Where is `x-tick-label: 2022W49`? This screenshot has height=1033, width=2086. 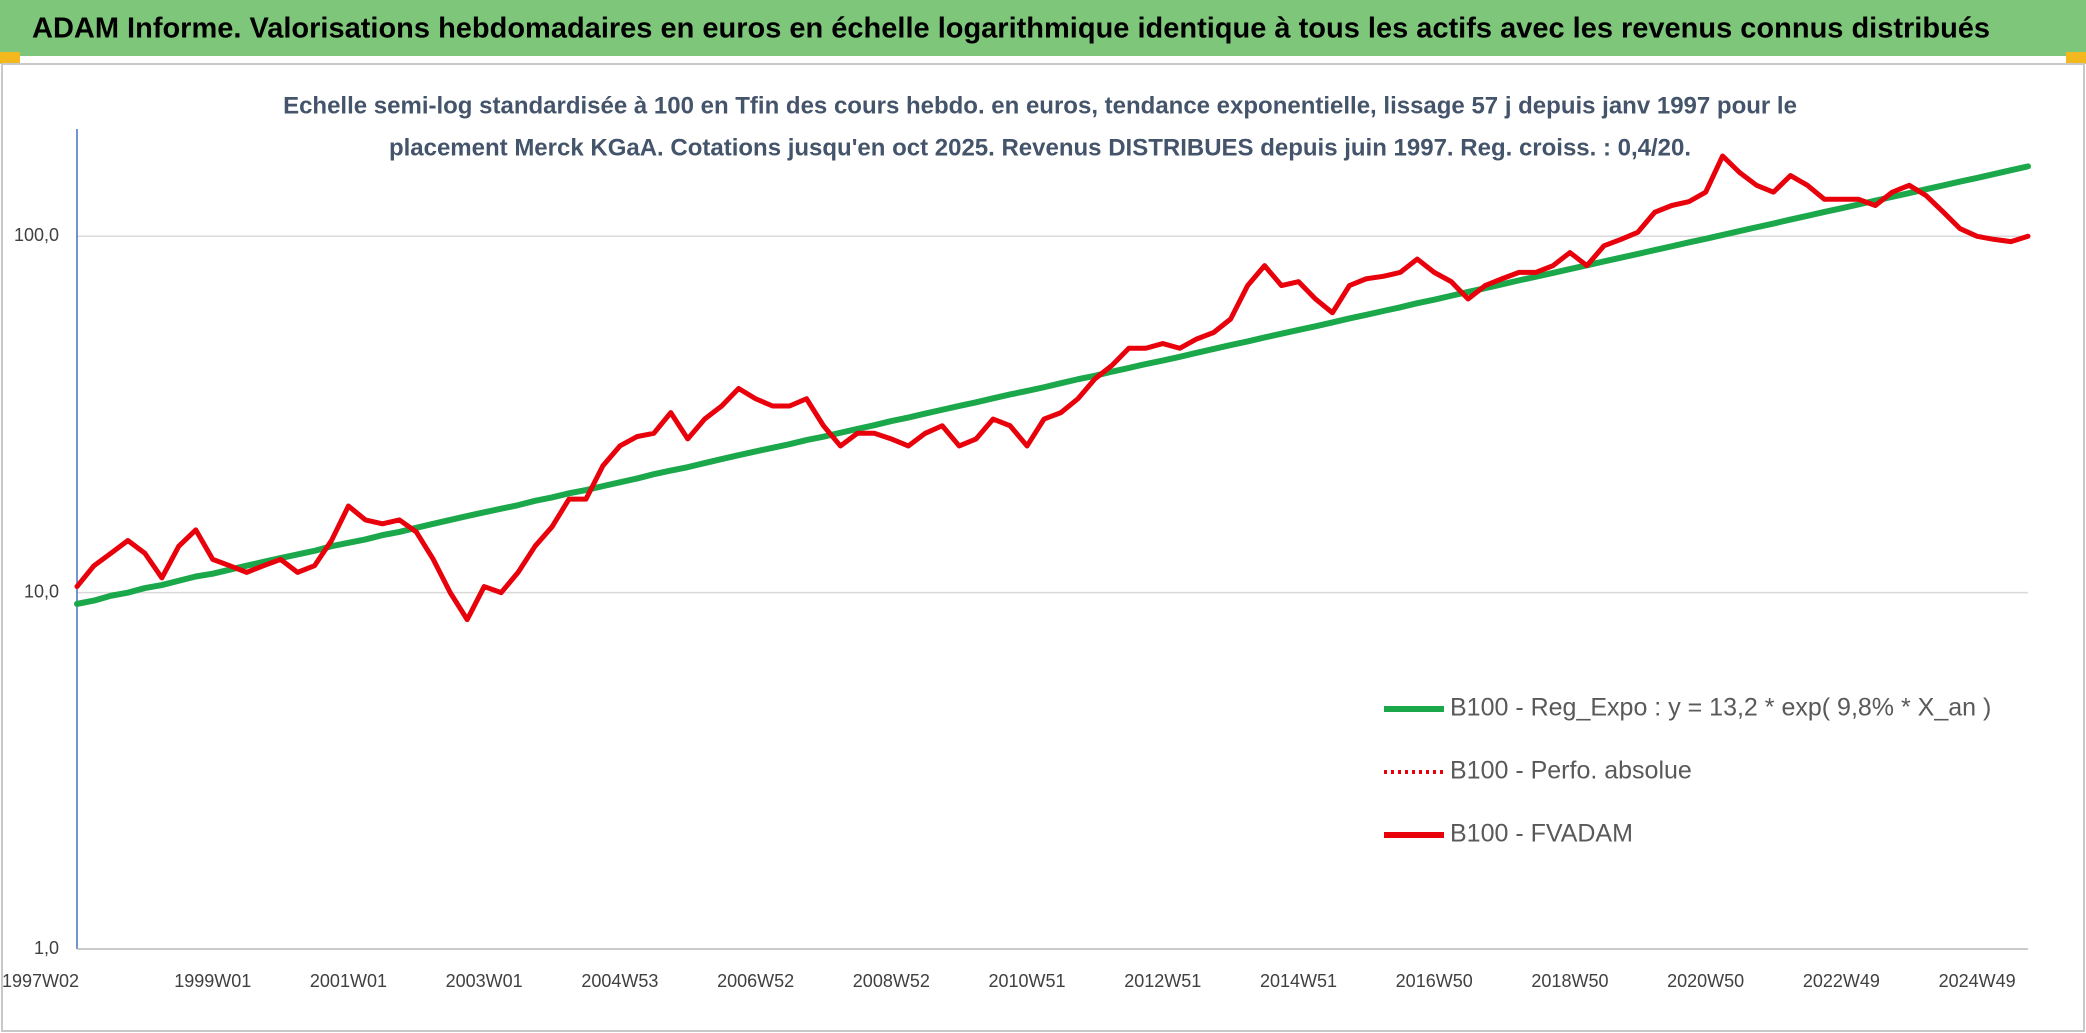 x-tick-label: 2022W49 is located at coordinates (1841, 981).